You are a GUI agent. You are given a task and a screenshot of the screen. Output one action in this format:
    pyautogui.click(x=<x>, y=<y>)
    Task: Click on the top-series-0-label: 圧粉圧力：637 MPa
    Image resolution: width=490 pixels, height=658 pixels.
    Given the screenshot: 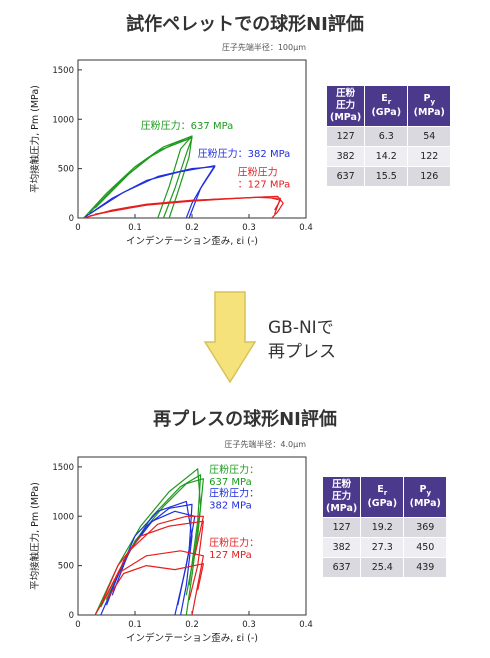 What is the action you would take?
    pyautogui.click(x=187, y=125)
    